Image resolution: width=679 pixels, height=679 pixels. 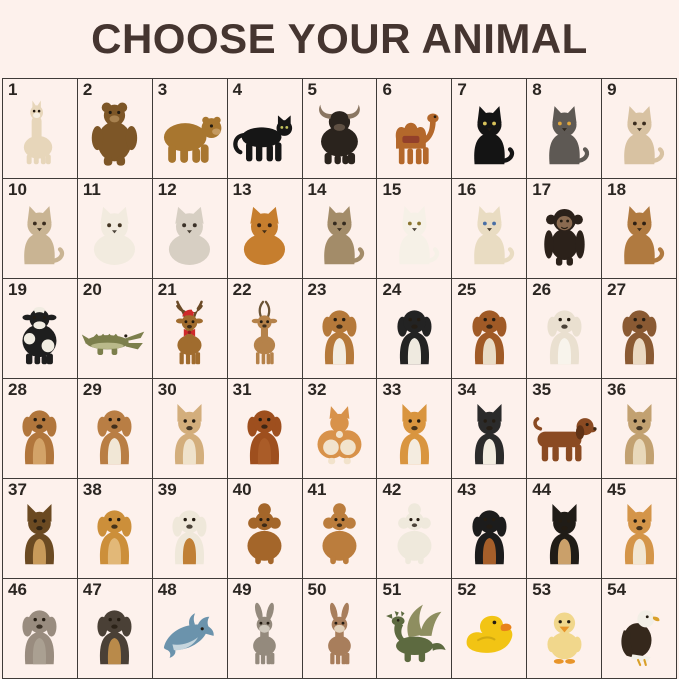 I want to click on cell-number: 18, so click(x=617, y=189).